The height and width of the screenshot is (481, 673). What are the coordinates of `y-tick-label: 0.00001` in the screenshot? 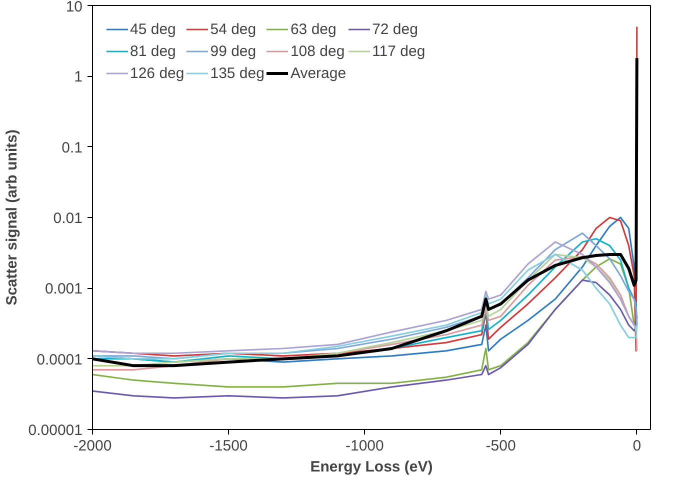 It's located at (55, 430).